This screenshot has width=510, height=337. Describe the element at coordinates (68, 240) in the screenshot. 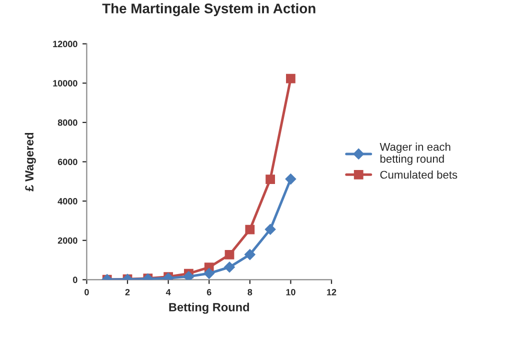

I see `y-tick-label: 2000` at that location.